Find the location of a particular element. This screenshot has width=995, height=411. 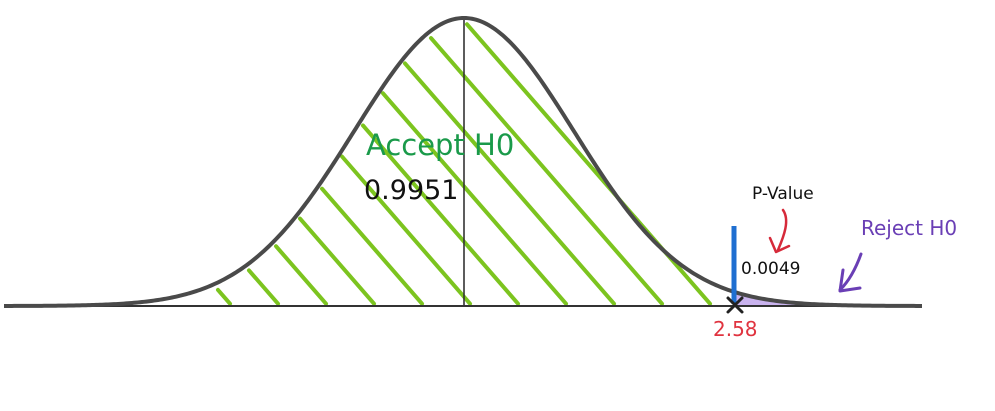

critical-z-value: 2.58 is located at coordinates (735, 329).